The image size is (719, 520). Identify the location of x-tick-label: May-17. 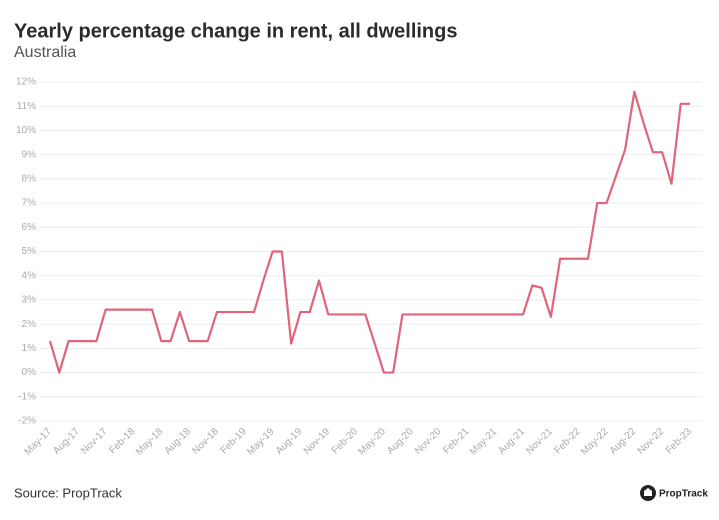
(39, 442).